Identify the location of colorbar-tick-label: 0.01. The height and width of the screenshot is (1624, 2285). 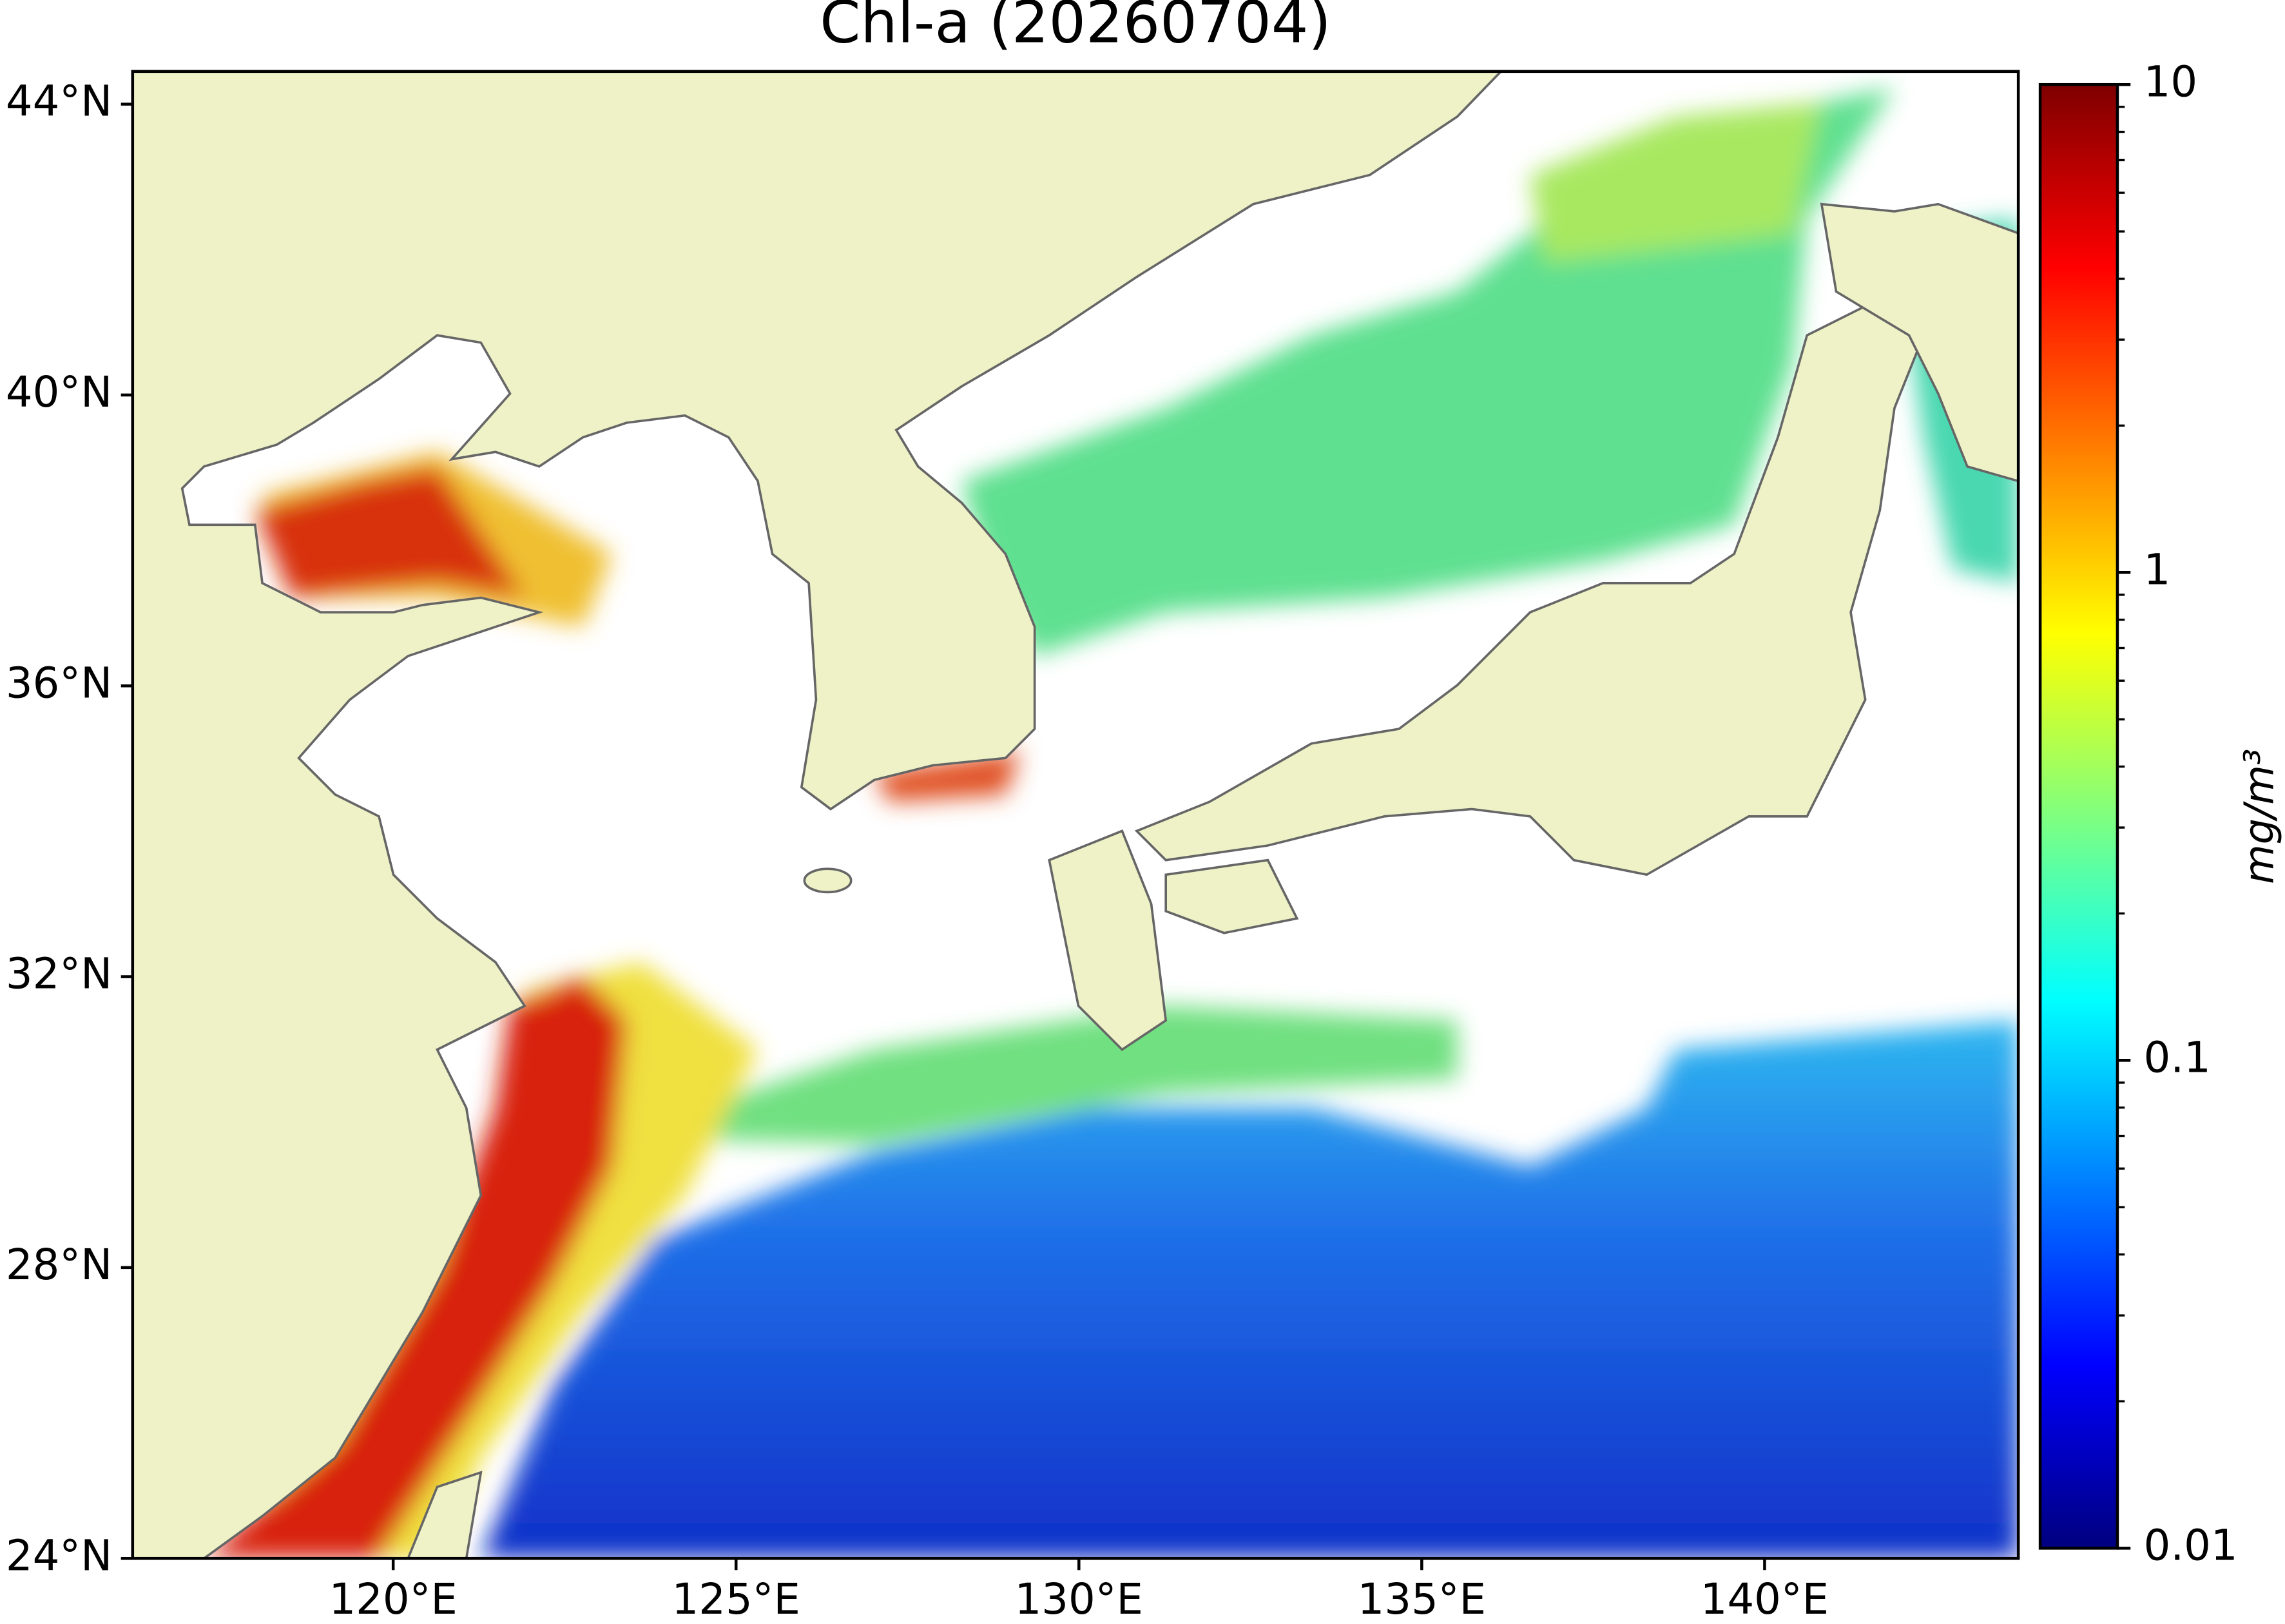
(2191, 1546).